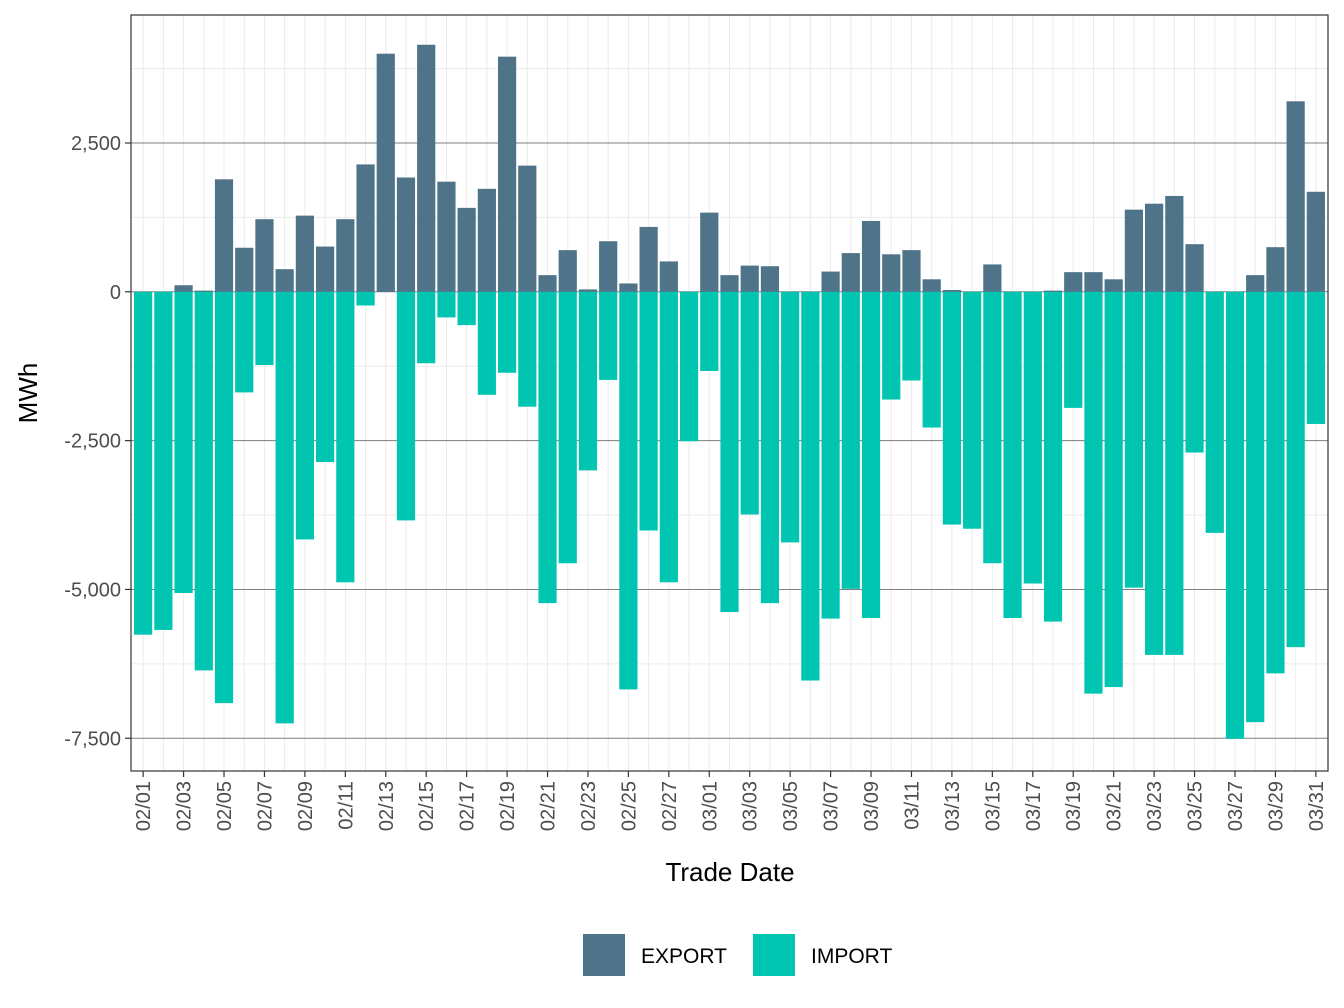 Image resolution: width=1344 pixels, height=1008 pixels. Describe the element at coordinates (115, 293) in the screenshot. I see `y-tick-label: 0` at that location.